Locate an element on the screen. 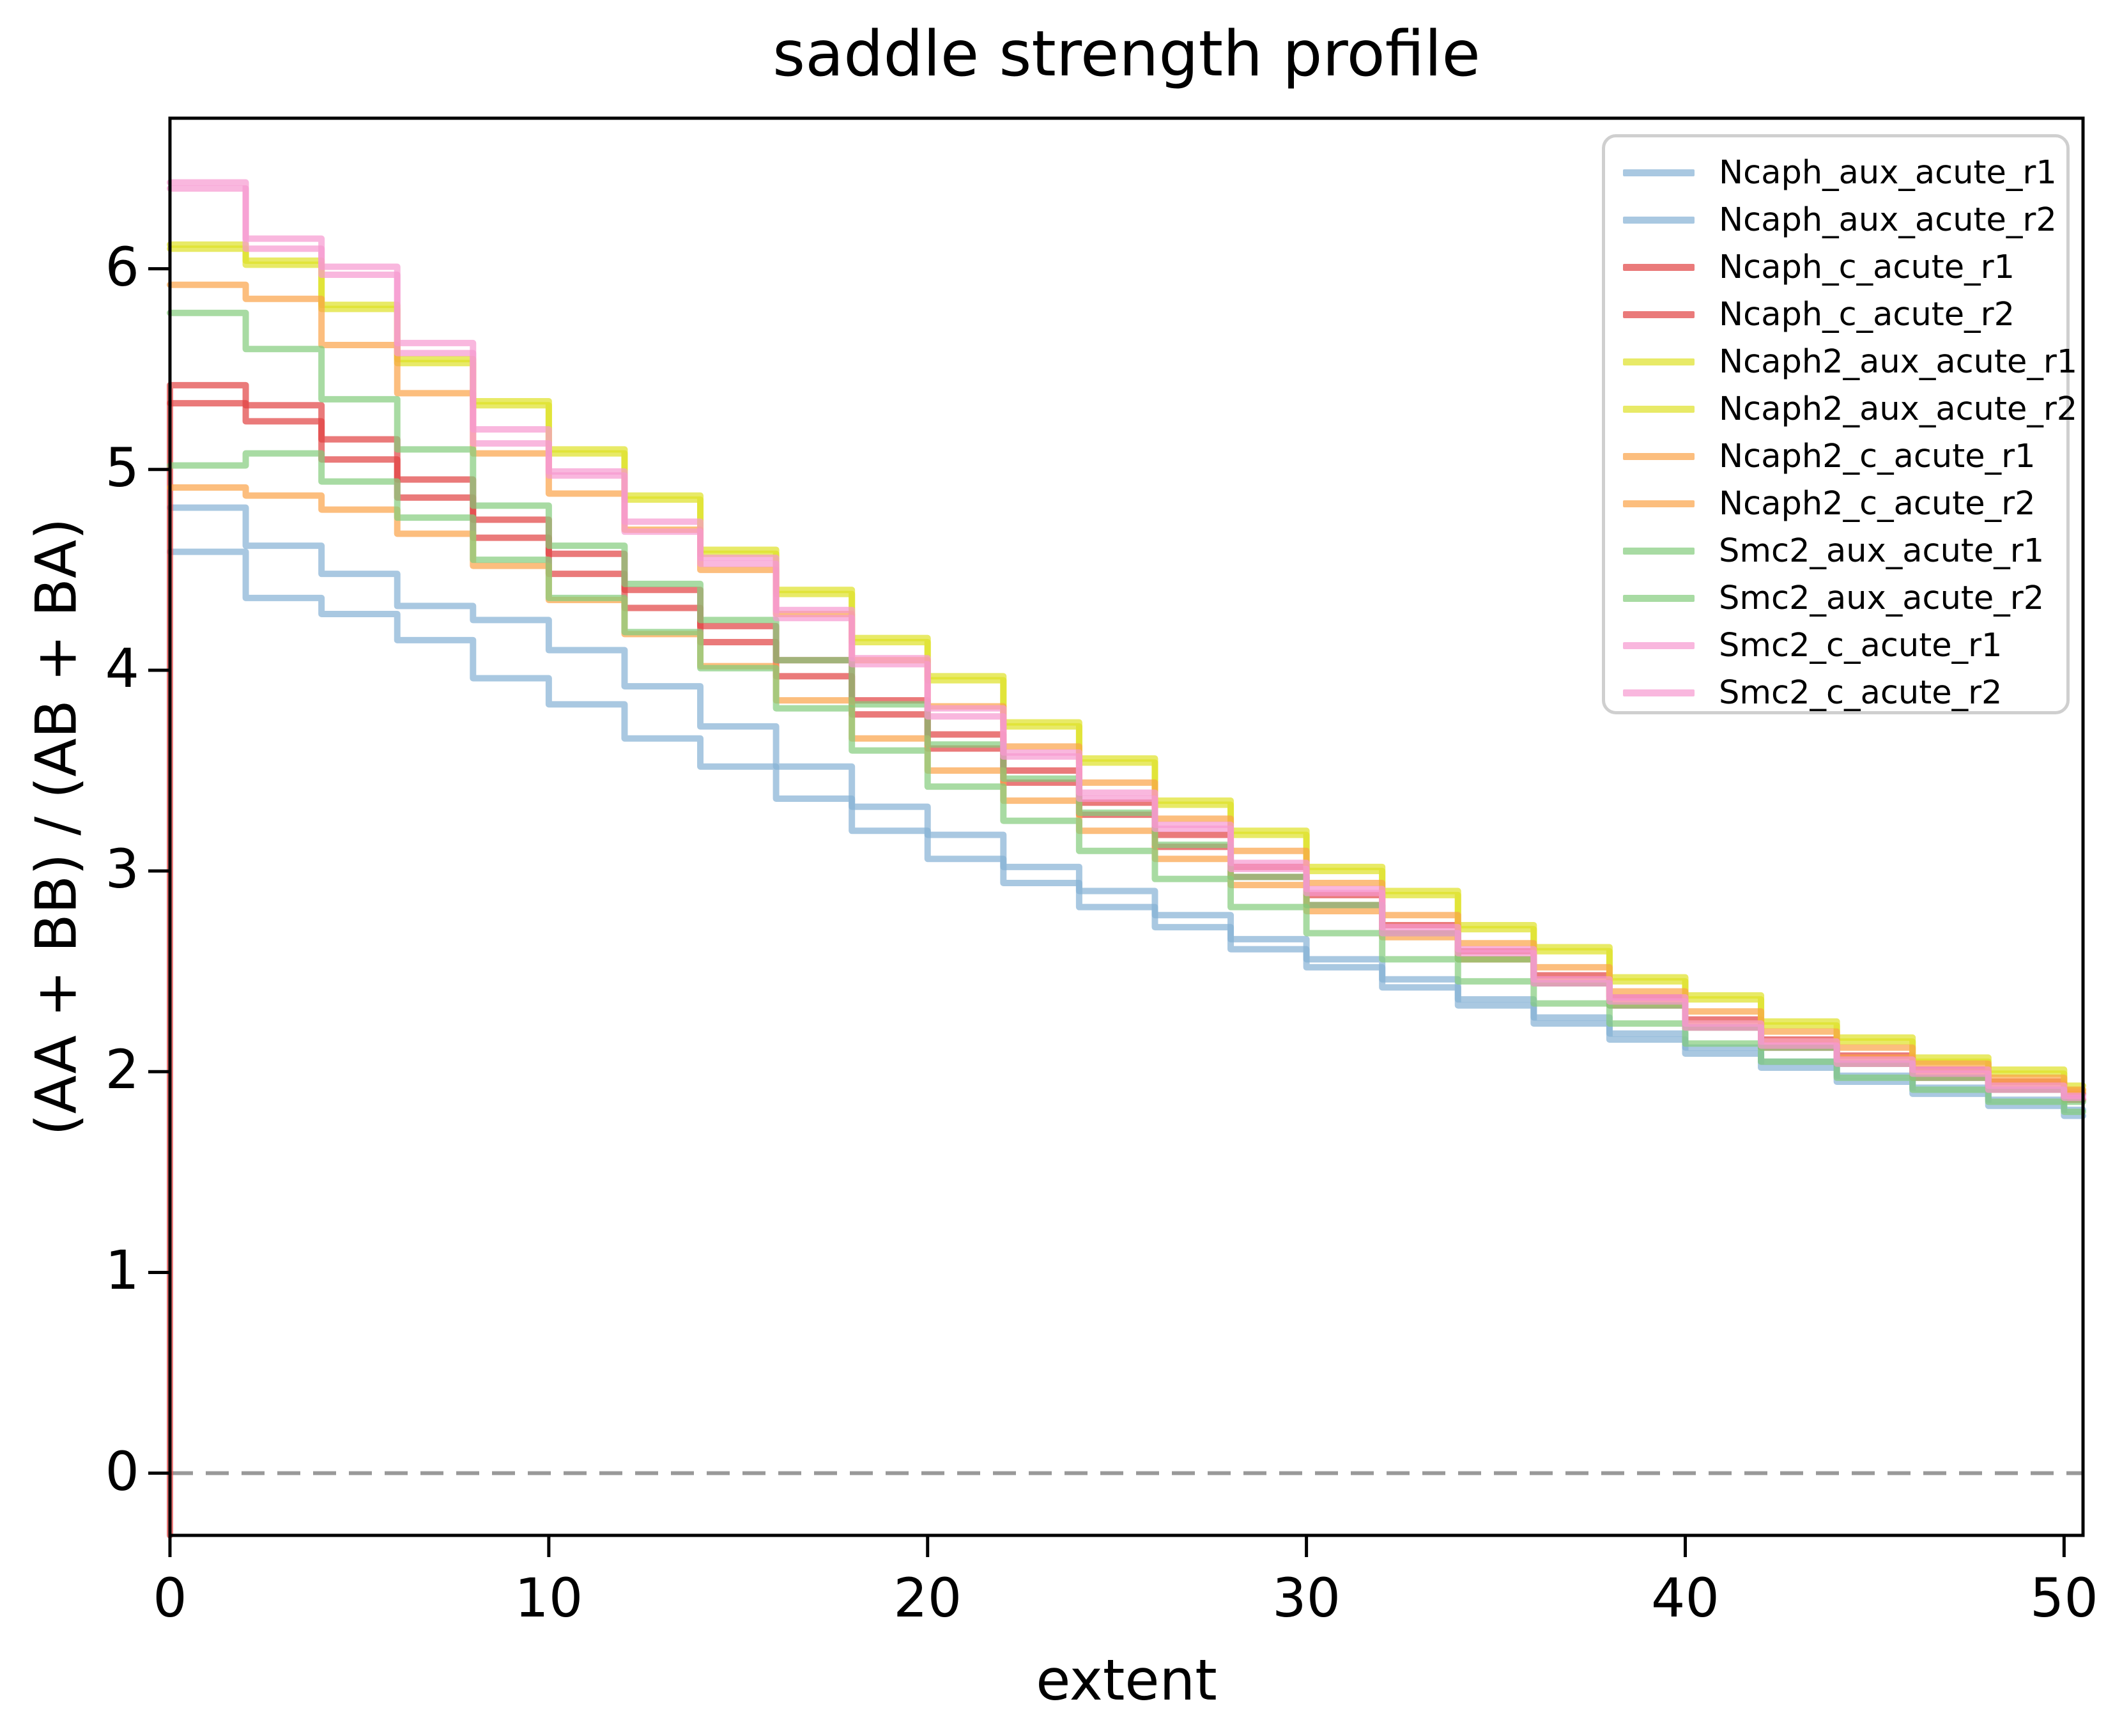 The width and height of the screenshot is (2122, 1736). legend-item: Smc2_aux_acute_r2 is located at coordinates (1844, 598).